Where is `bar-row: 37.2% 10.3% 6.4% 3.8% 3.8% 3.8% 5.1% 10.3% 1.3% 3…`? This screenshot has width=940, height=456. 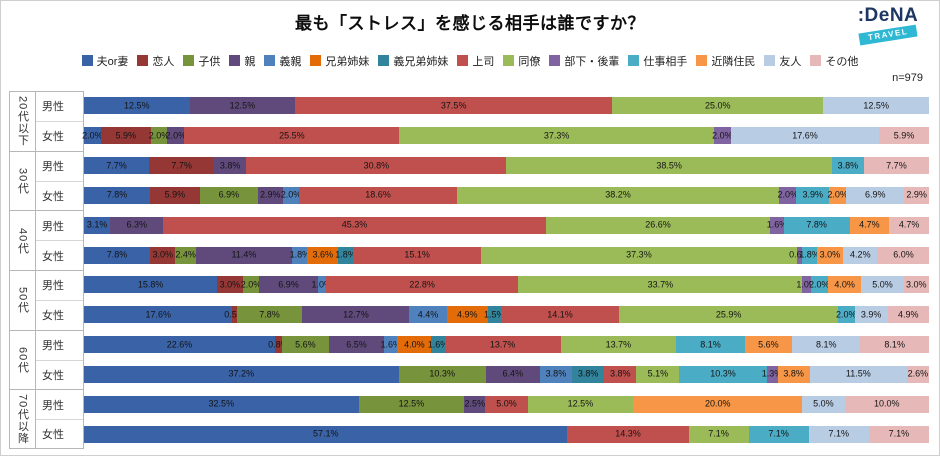
bar-row: 37.2% 10.3% 6.4% 3.8% 3.8% 3.8% 5.1% 10.3% 1.3% 3… is located at coordinates (506, 375).